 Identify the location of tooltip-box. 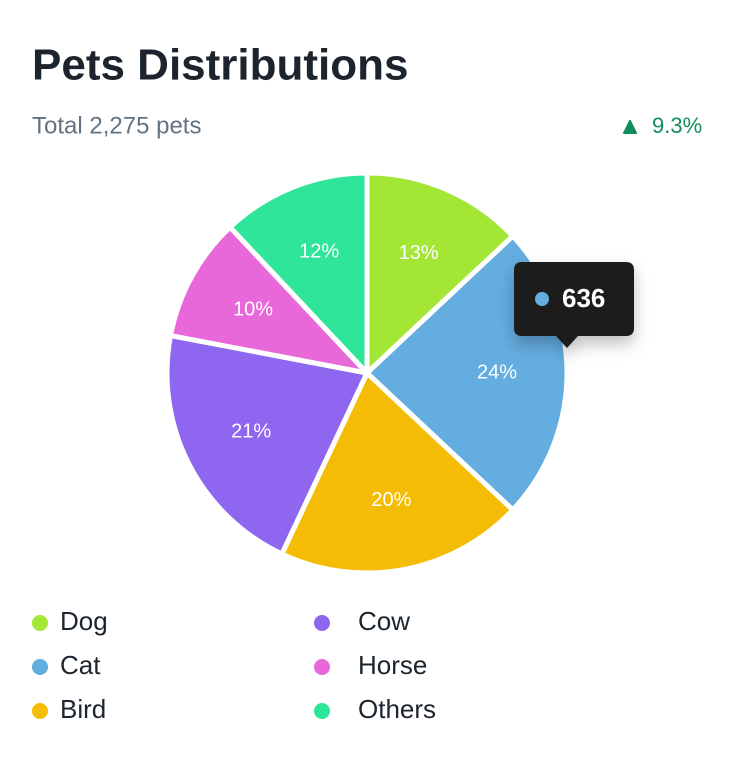
(574, 305).